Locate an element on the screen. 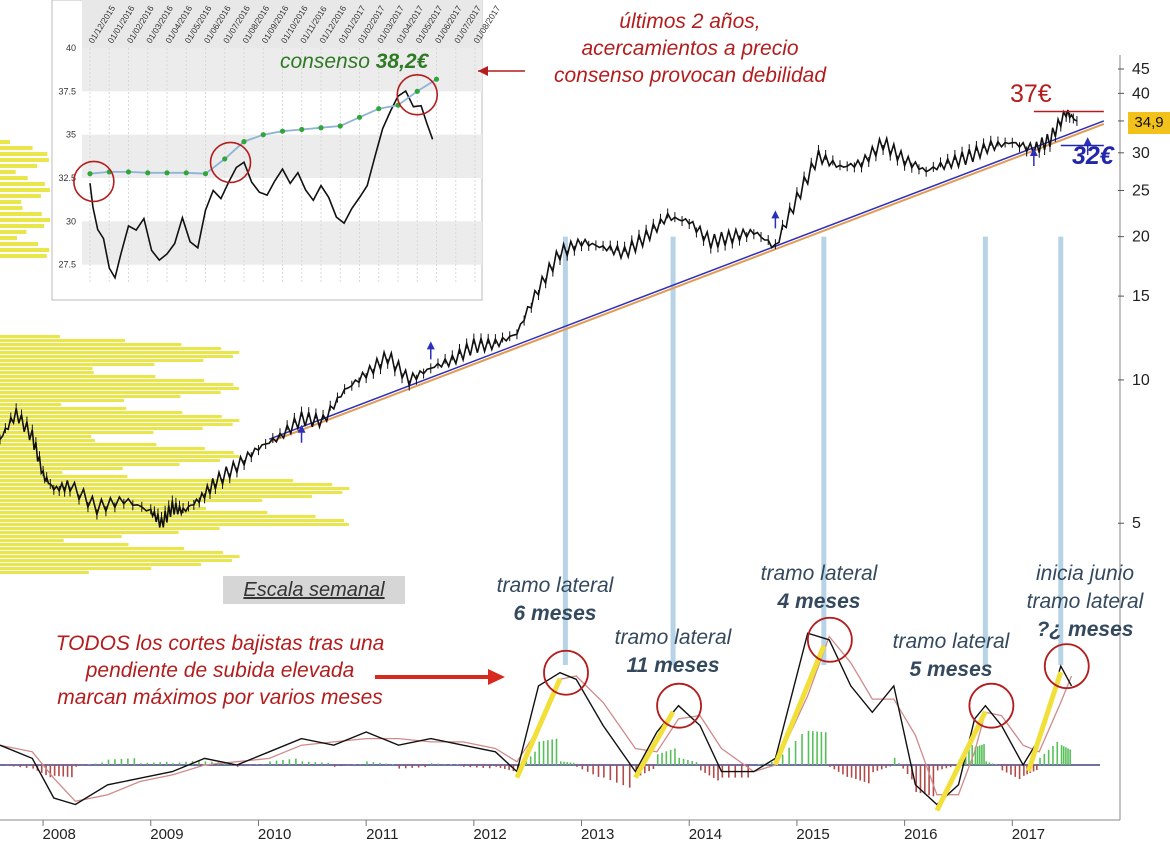 This screenshot has height=847, width=1170. inset-y-tick-label: 32.5 is located at coordinates (67, 178).